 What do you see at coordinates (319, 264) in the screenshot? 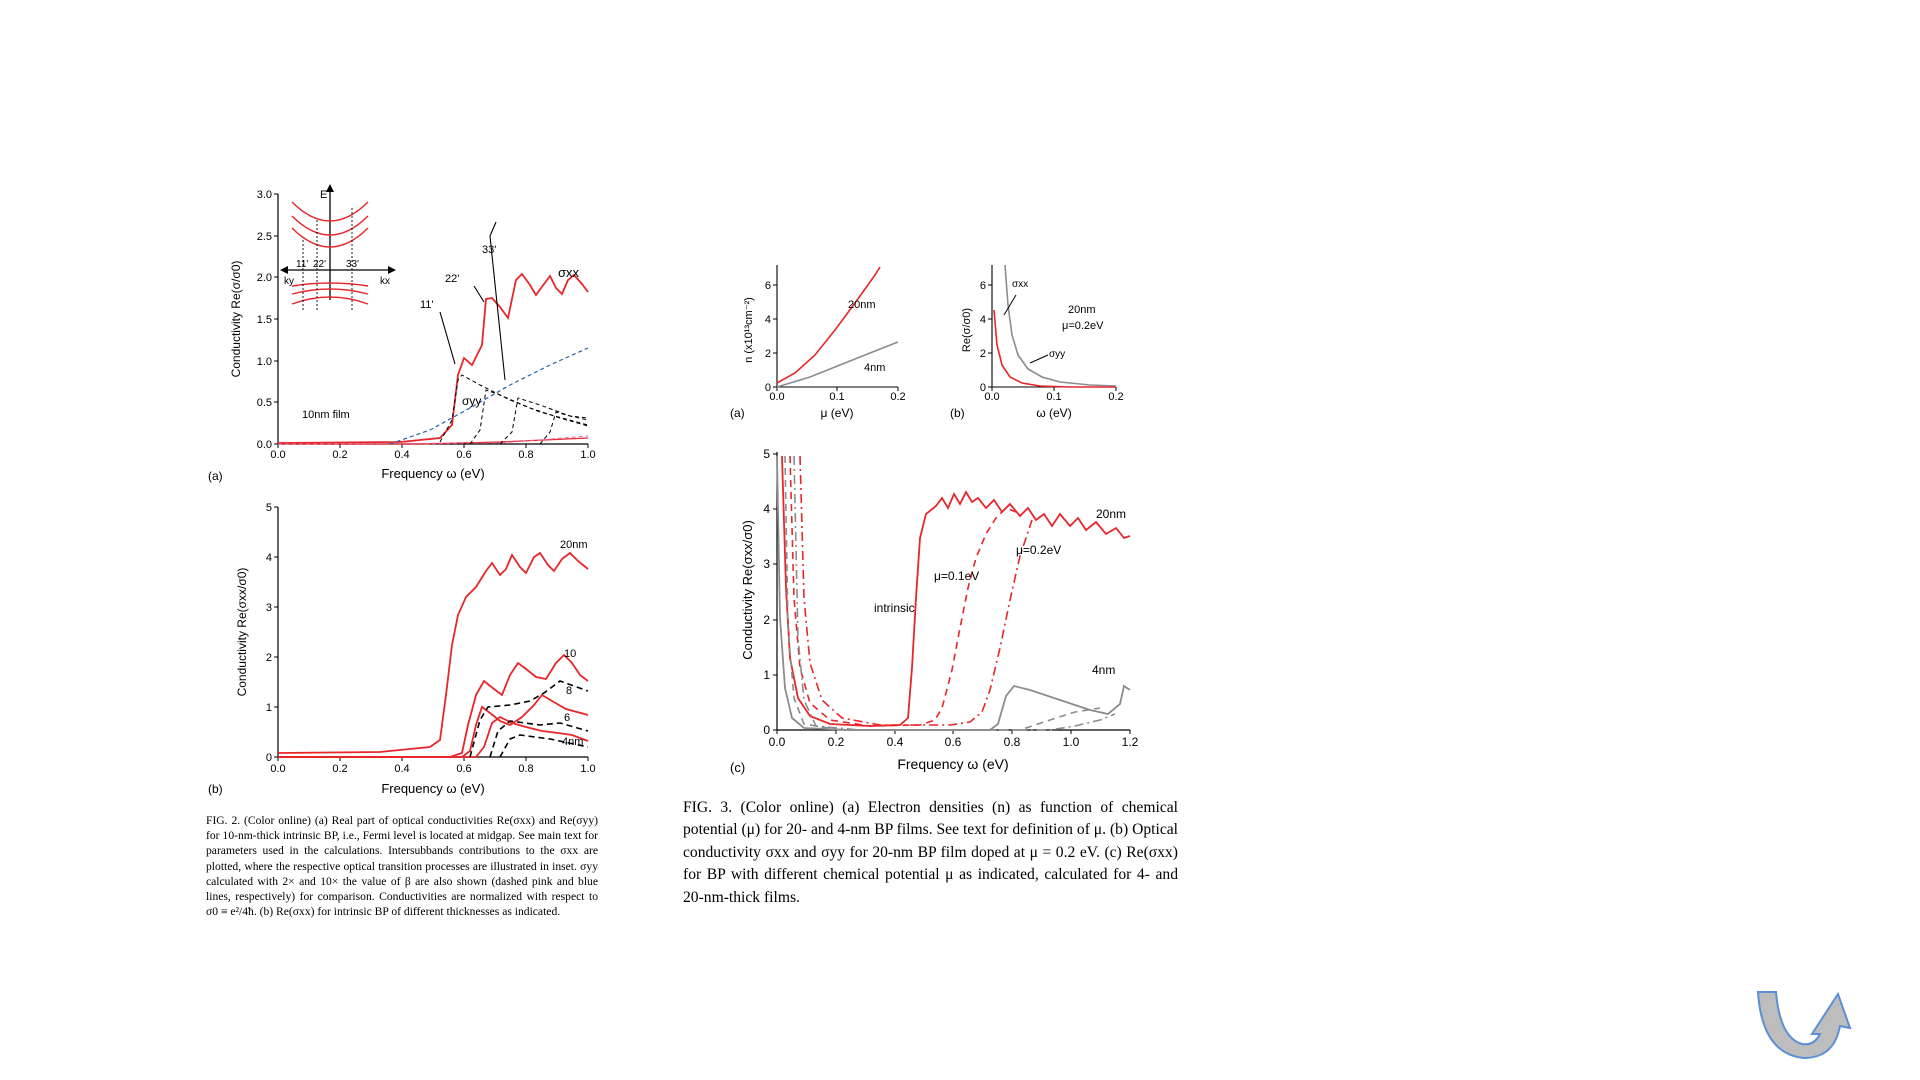
I see `fig2a-inset-22: 22'` at bounding box center [319, 264].